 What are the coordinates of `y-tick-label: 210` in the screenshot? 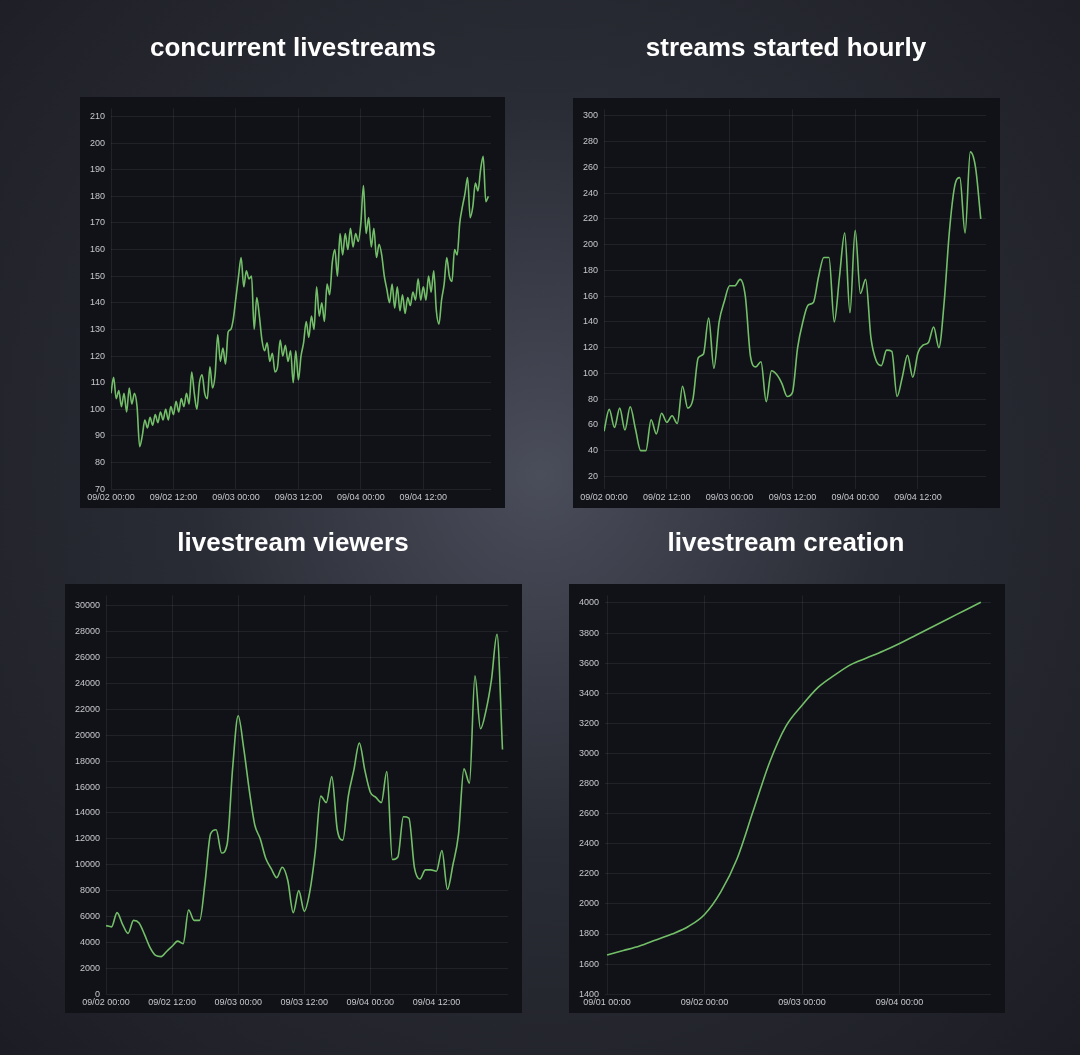 It's located at (97, 115).